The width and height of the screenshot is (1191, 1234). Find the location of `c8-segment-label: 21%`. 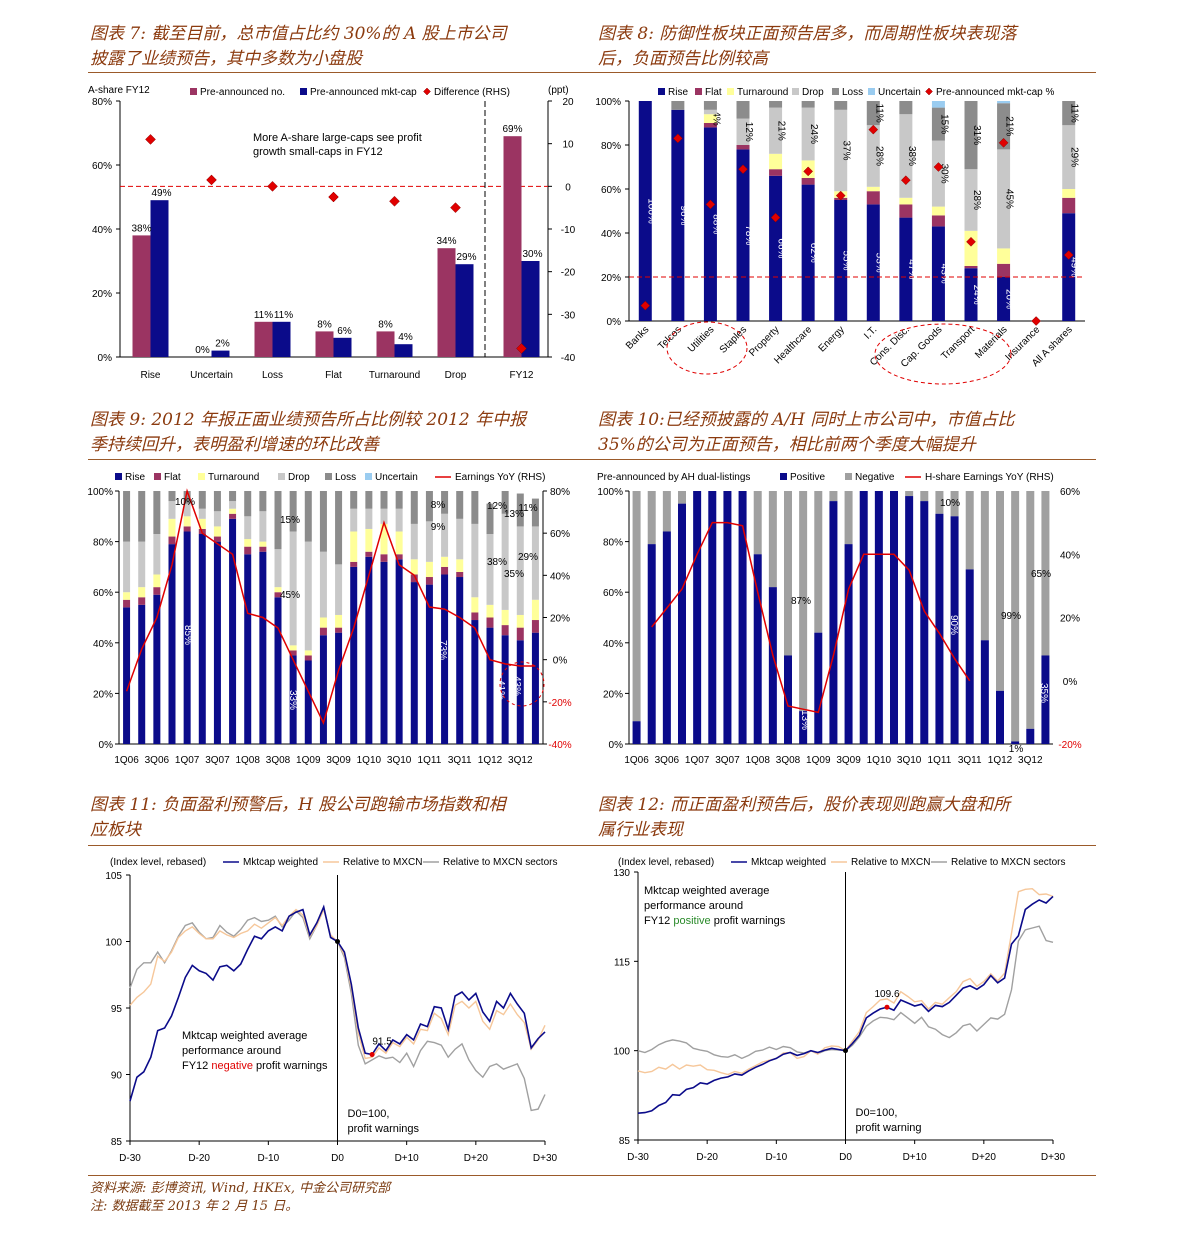

c8-segment-label: 21% is located at coordinates (1009, 126).